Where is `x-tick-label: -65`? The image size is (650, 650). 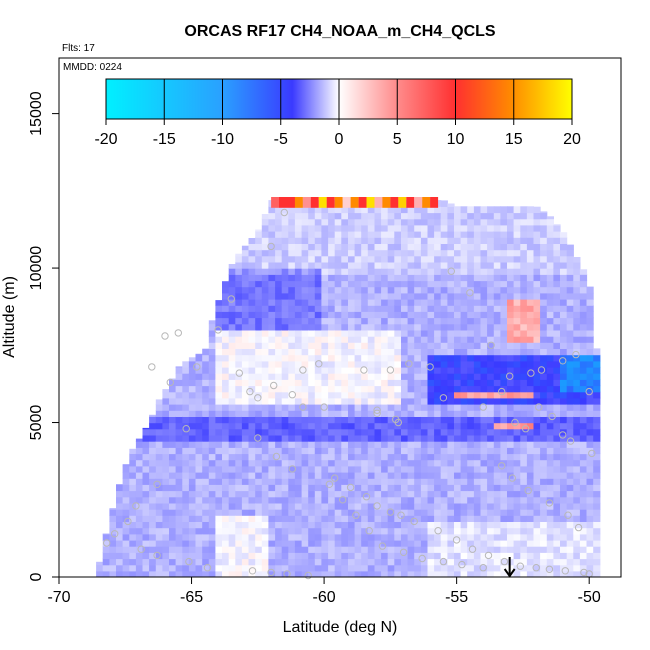 x-tick-label: -65 is located at coordinates (191, 597).